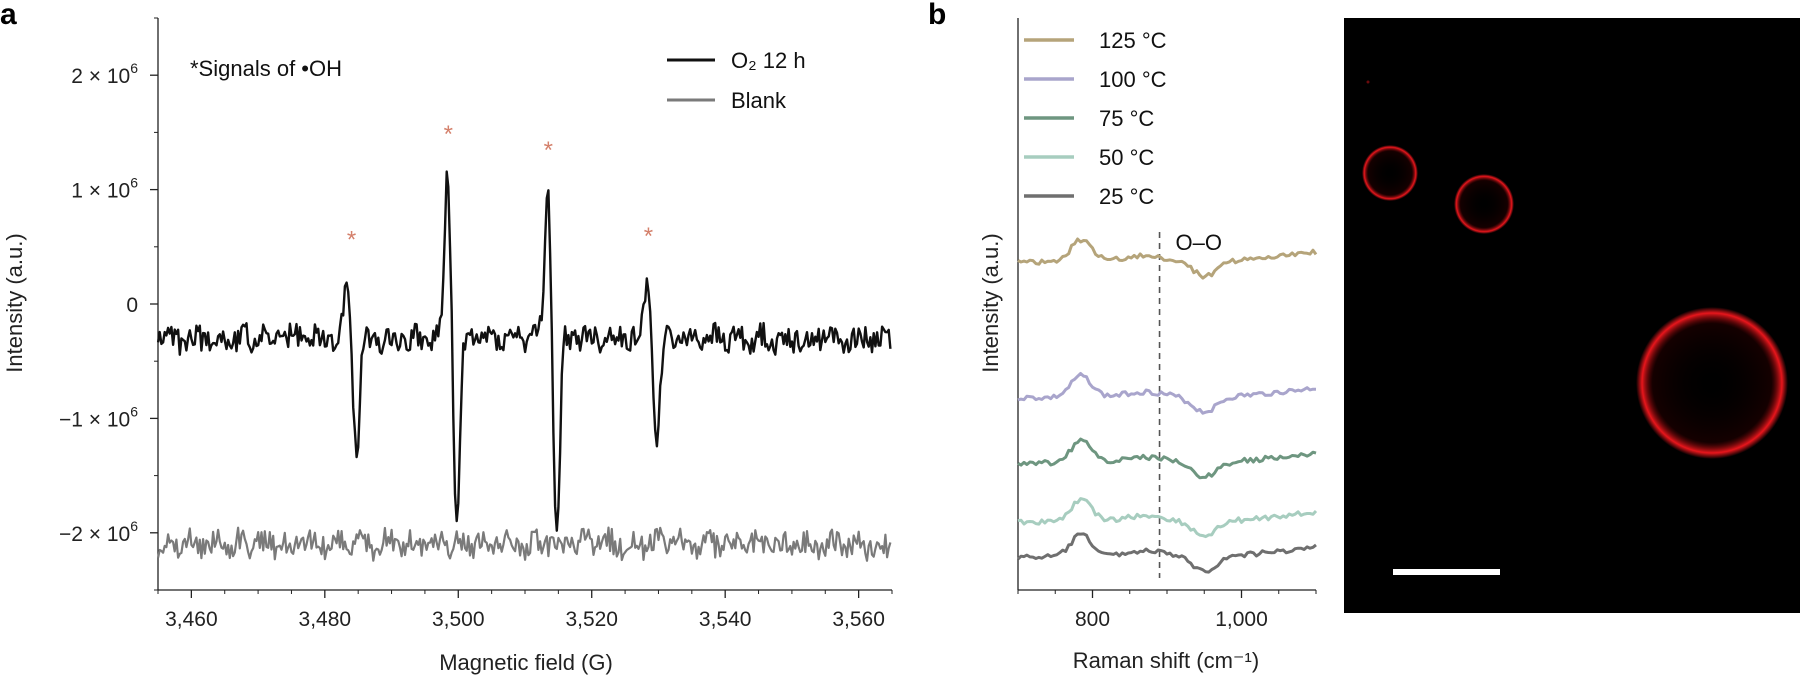 This screenshot has width=1800, height=686. I want to click on panel-a-legend-label: Blank, so click(759, 100).